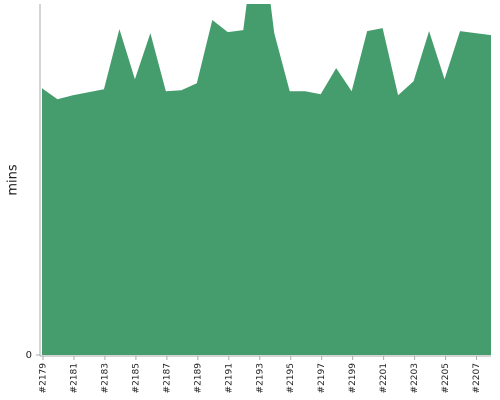 This screenshot has height=400, width=500. Describe the element at coordinates (198, 378) in the screenshot. I see `x-tick-label: #2189` at that location.